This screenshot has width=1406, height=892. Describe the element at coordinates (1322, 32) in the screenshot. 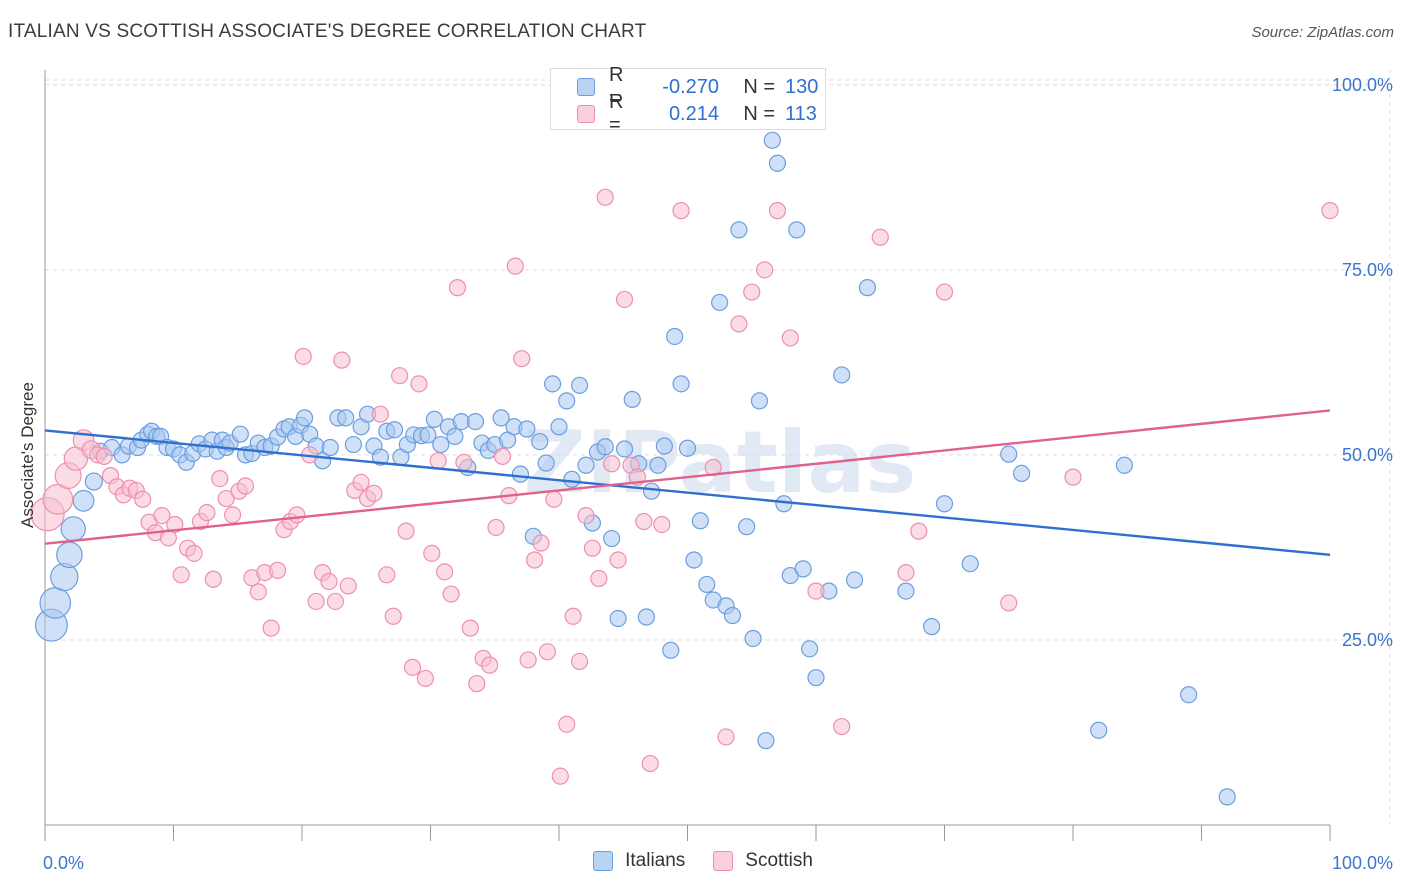

I see `source-label: Source: ZipAtlas.com` at that location.